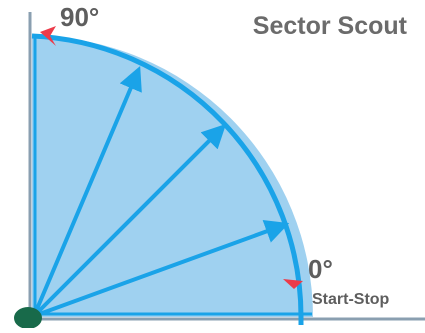 The image size is (425, 333). What do you see at coordinates (80, 17) in the screenshot?
I see `angle-label-90: 90°` at bounding box center [80, 17].